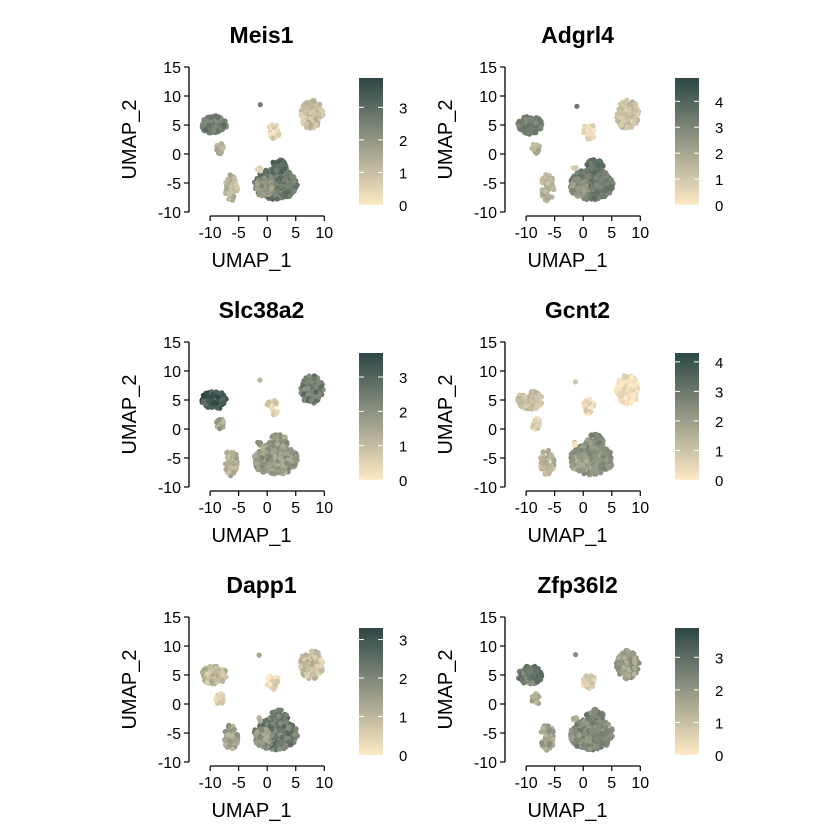  What do you see at coordinates (403, 141) in the screenshot?
I see `colorbar-label: 2` at bounding box center [403, 141].